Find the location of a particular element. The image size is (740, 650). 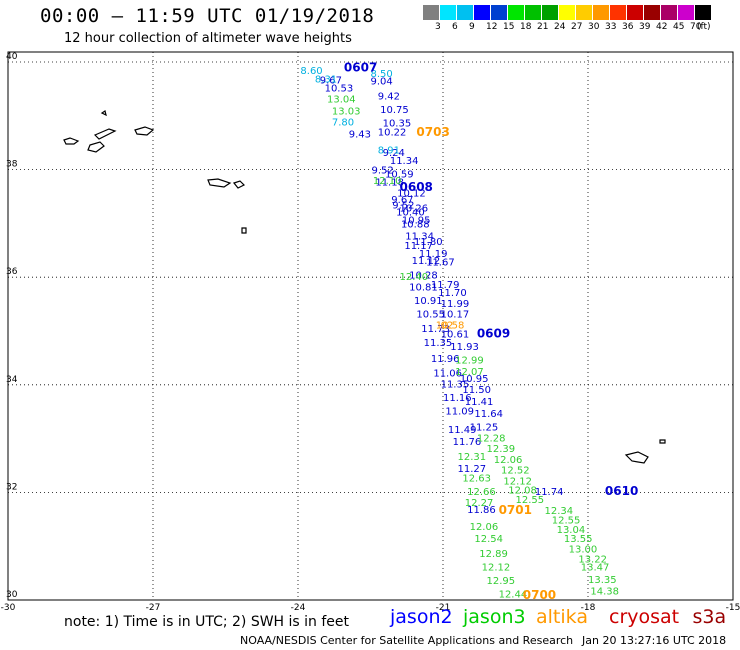

wave-height-value: 11.41 is located at coordinates (479, 402).